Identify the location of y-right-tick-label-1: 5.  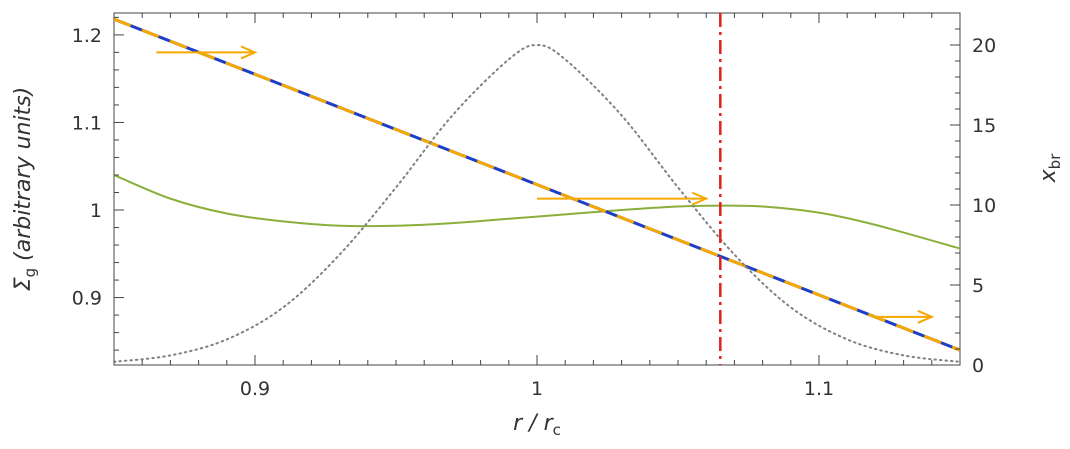
(978, 286).